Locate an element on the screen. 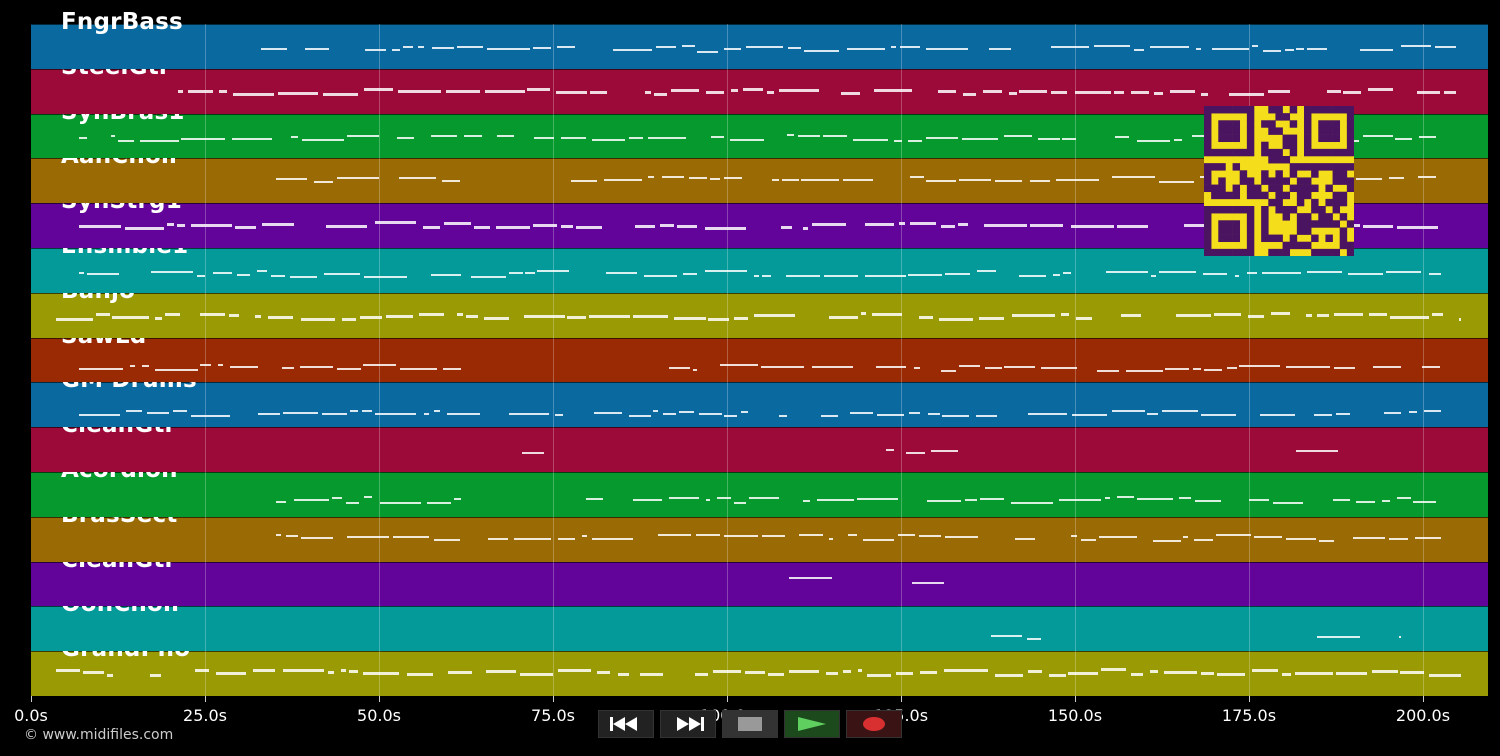 Image resolution: width=1500 pixels, height=756 pixels. track-lane: GrandPno is located at coordinates (759, 666).